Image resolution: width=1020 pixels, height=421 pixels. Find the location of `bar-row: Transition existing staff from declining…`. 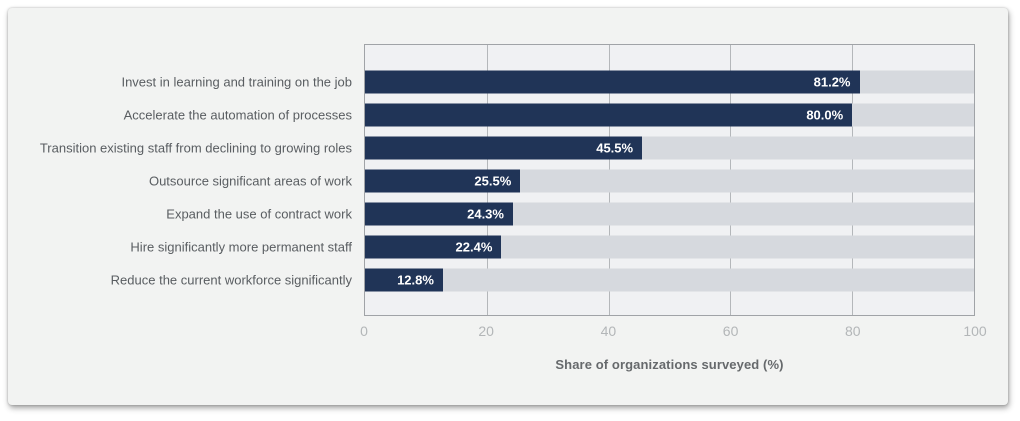

bar-row: Transition existing staff from declining… is located at coordinates (507, 147).